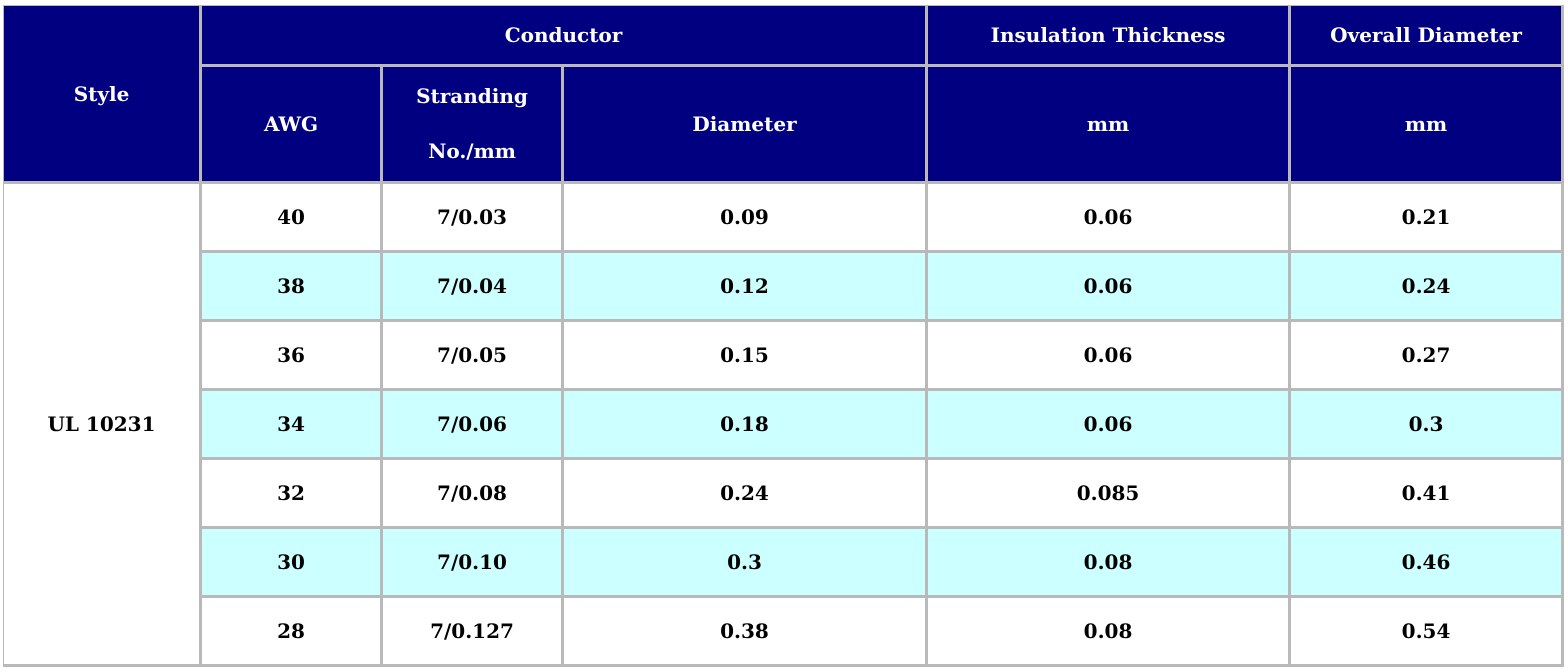  I want to click on cell-awg: 34, so click(292, 425).